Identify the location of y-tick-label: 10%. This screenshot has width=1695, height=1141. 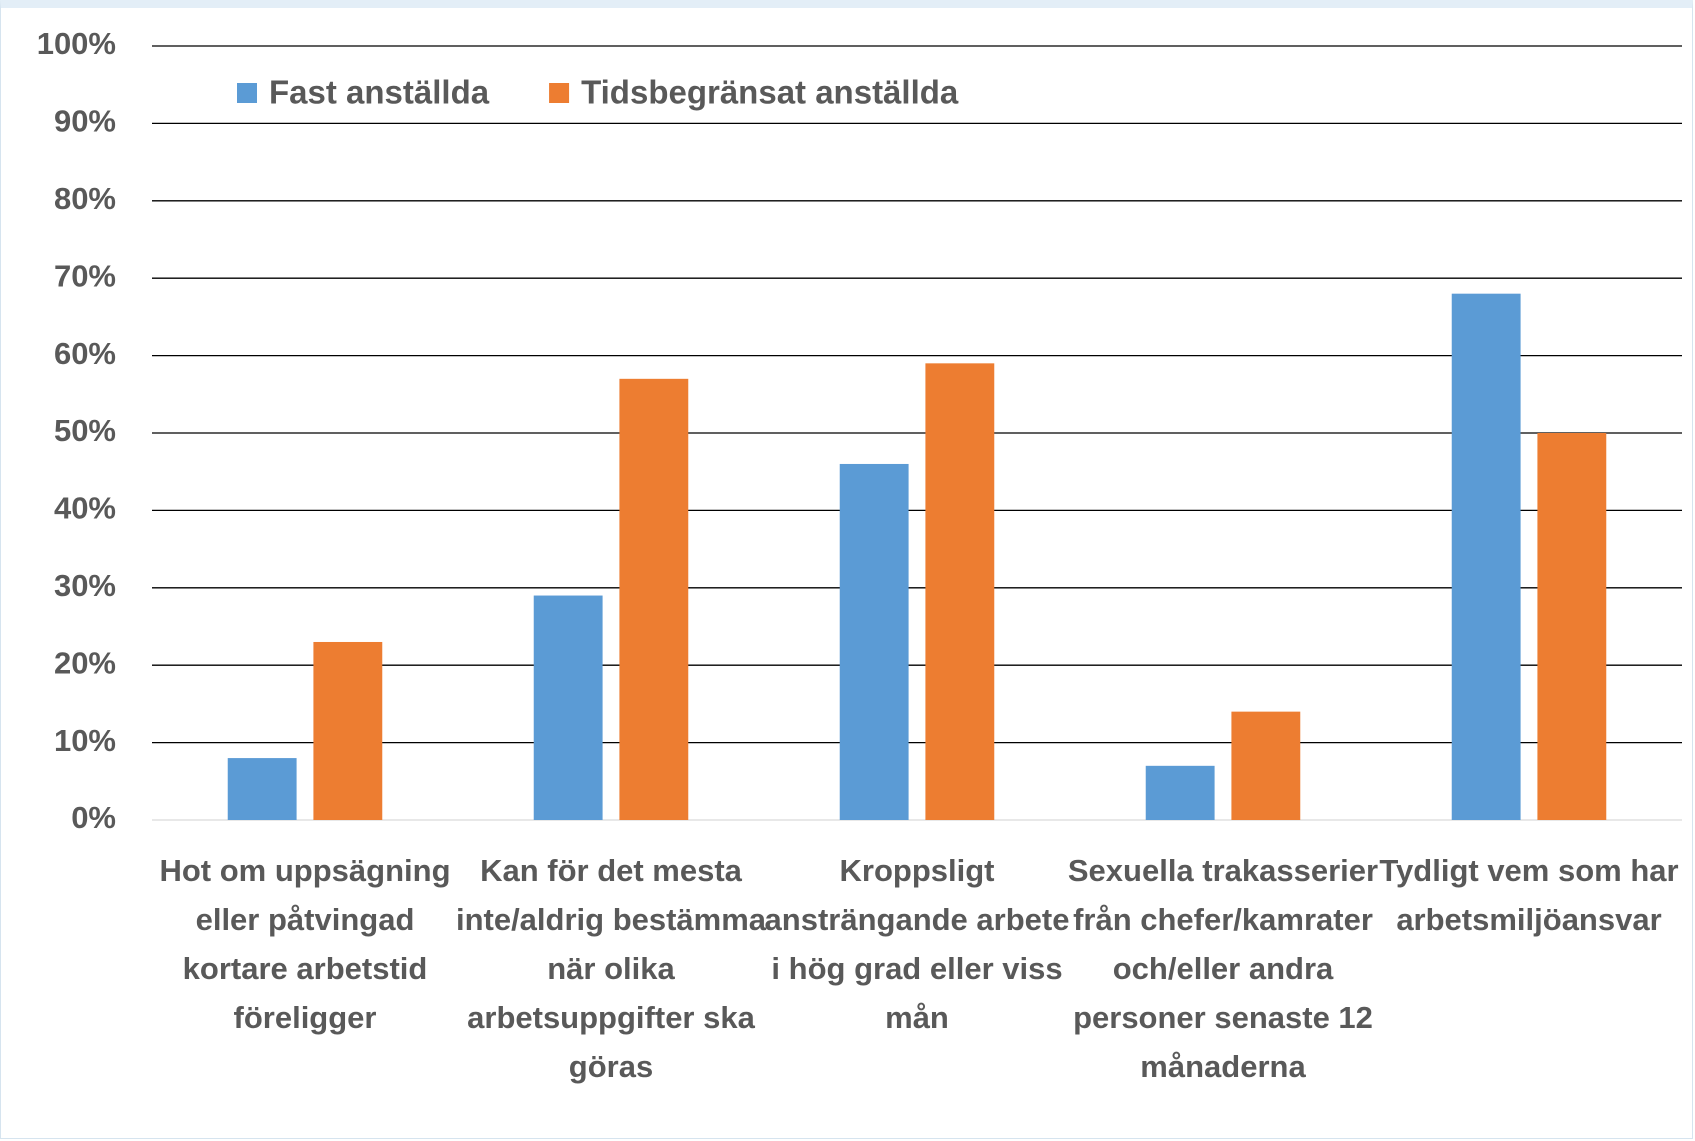
(85, 740).